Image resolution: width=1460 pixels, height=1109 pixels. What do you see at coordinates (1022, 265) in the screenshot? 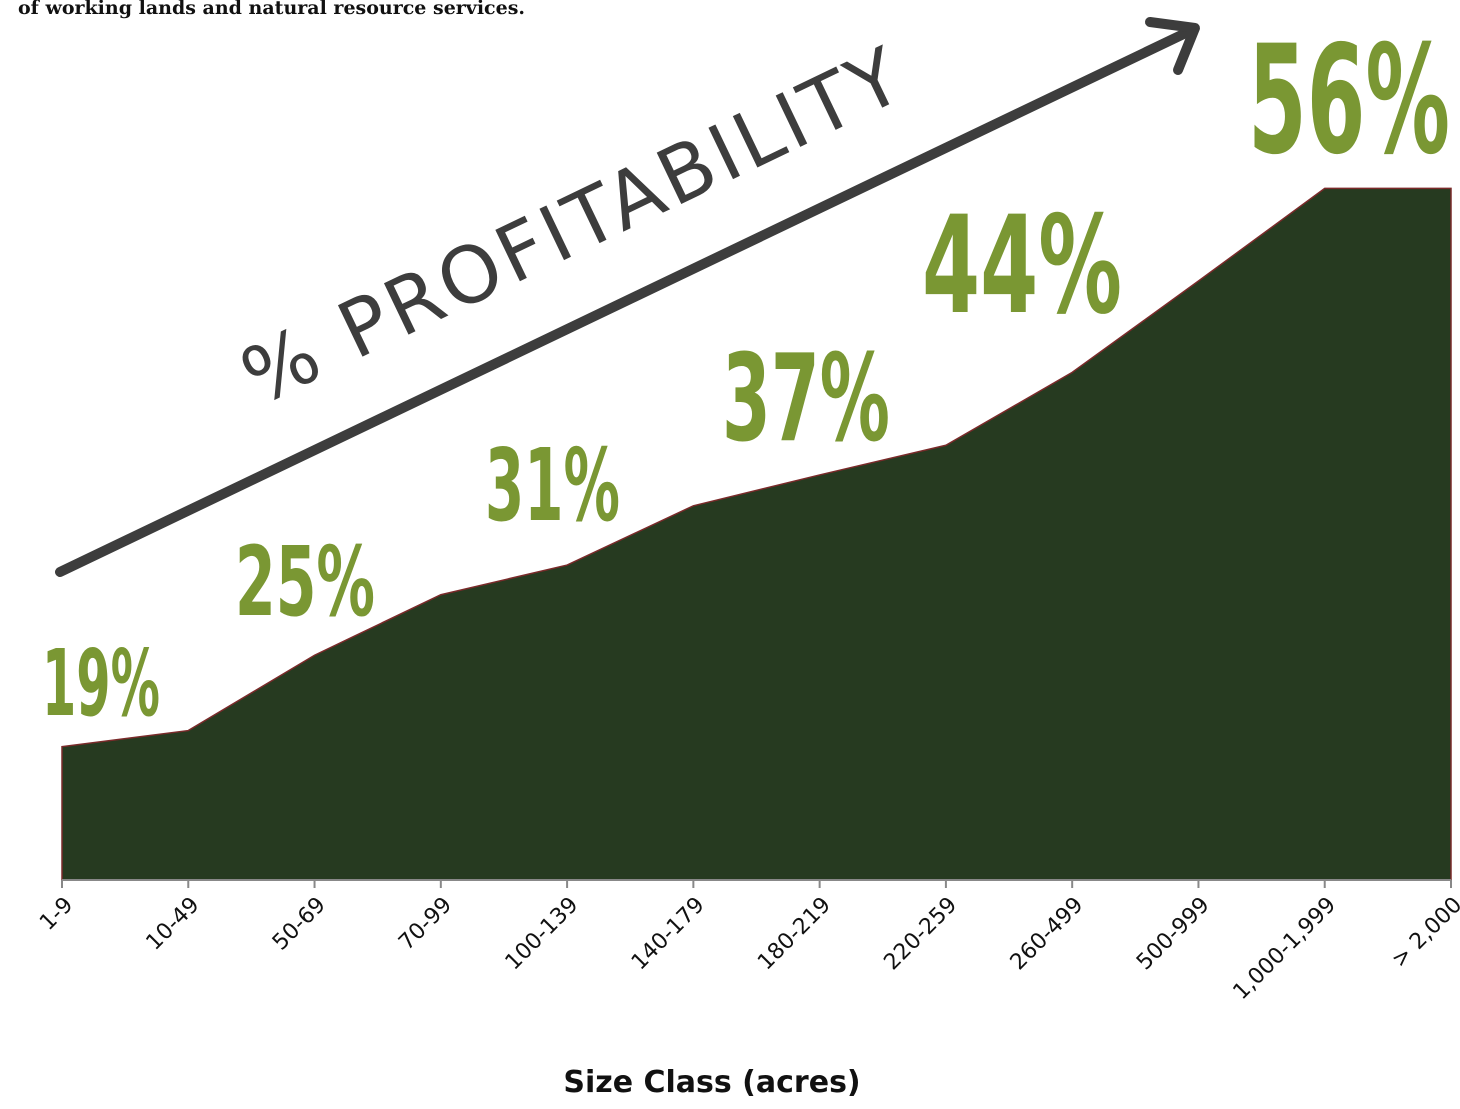
I see `annotation: 44%` at bounding box center [1022, 265].